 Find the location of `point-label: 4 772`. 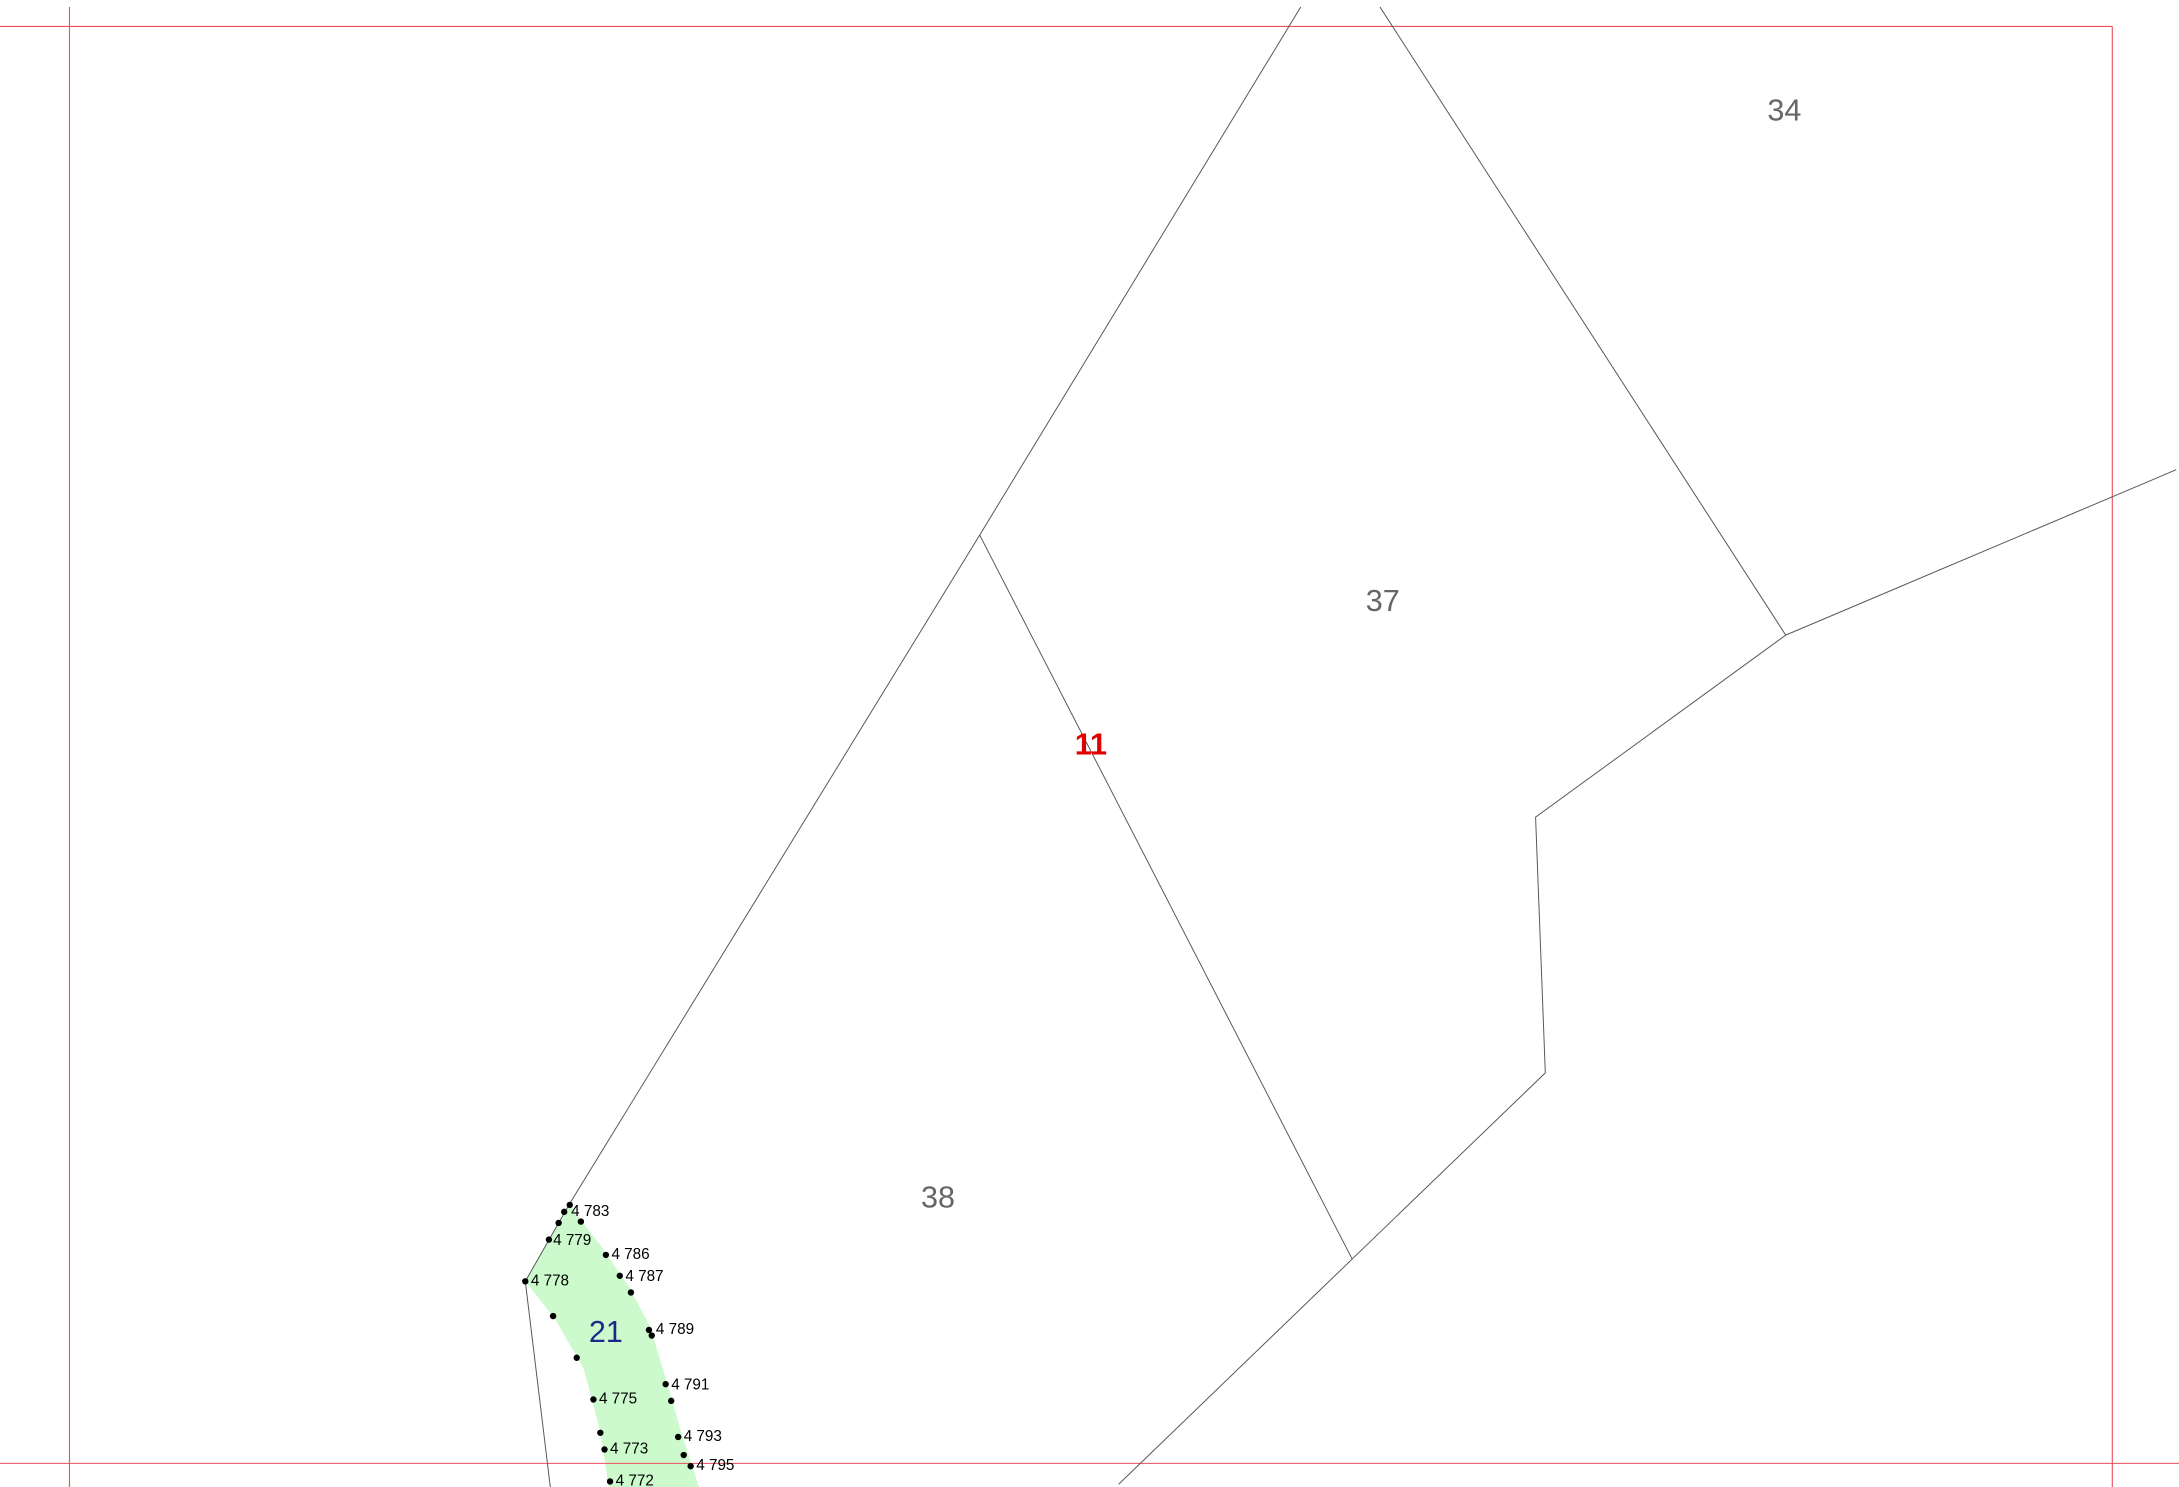

point-label: 4 772 is located at coordinates (635, 1479).